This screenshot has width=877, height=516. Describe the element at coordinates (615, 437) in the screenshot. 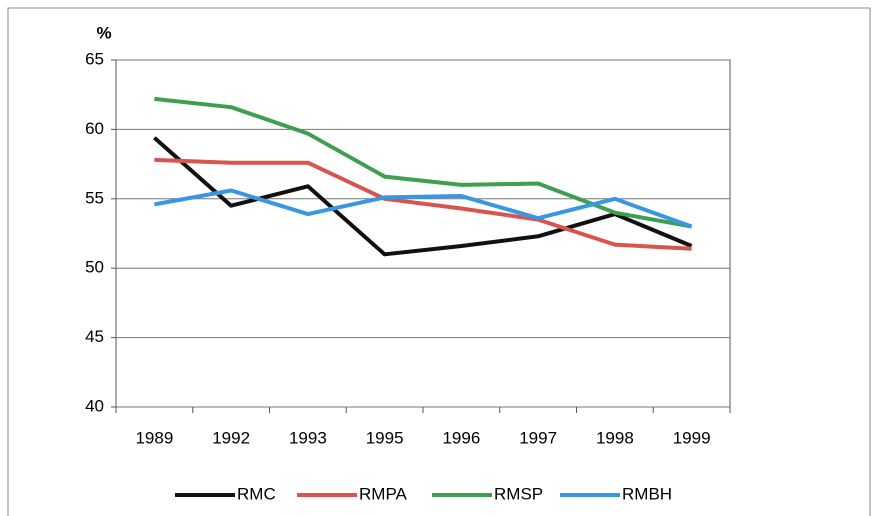

I see `x-tick-label: 1998` at that location.